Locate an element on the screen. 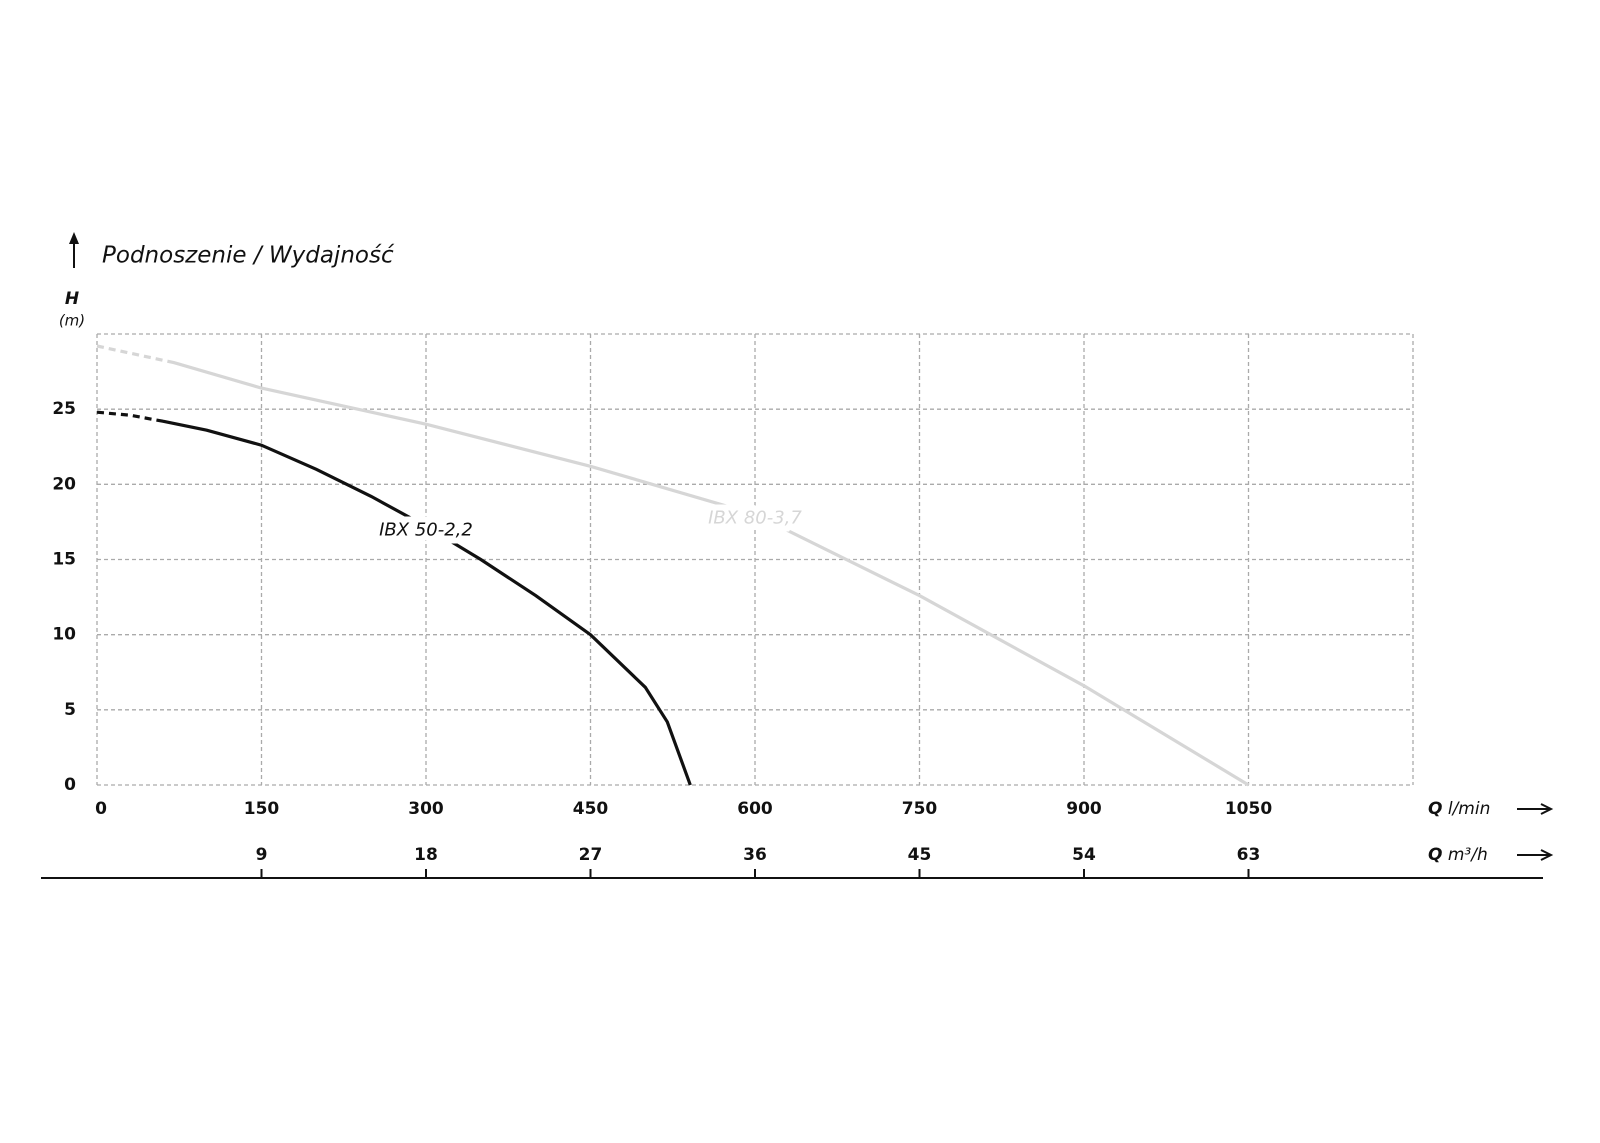 This screenshot has height=1143, width=1600. x2-label-unit: m³/h is located at coordinates (1468, 855).